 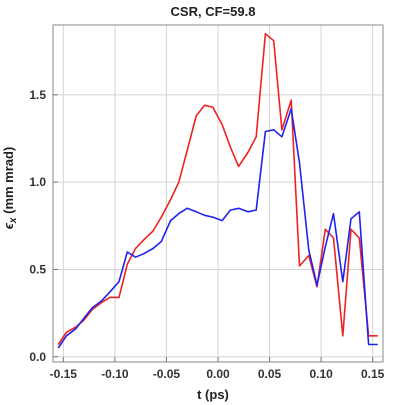 I want to click on y-axis-label: ϵx (mm mrad), so click(x=10, y=188).